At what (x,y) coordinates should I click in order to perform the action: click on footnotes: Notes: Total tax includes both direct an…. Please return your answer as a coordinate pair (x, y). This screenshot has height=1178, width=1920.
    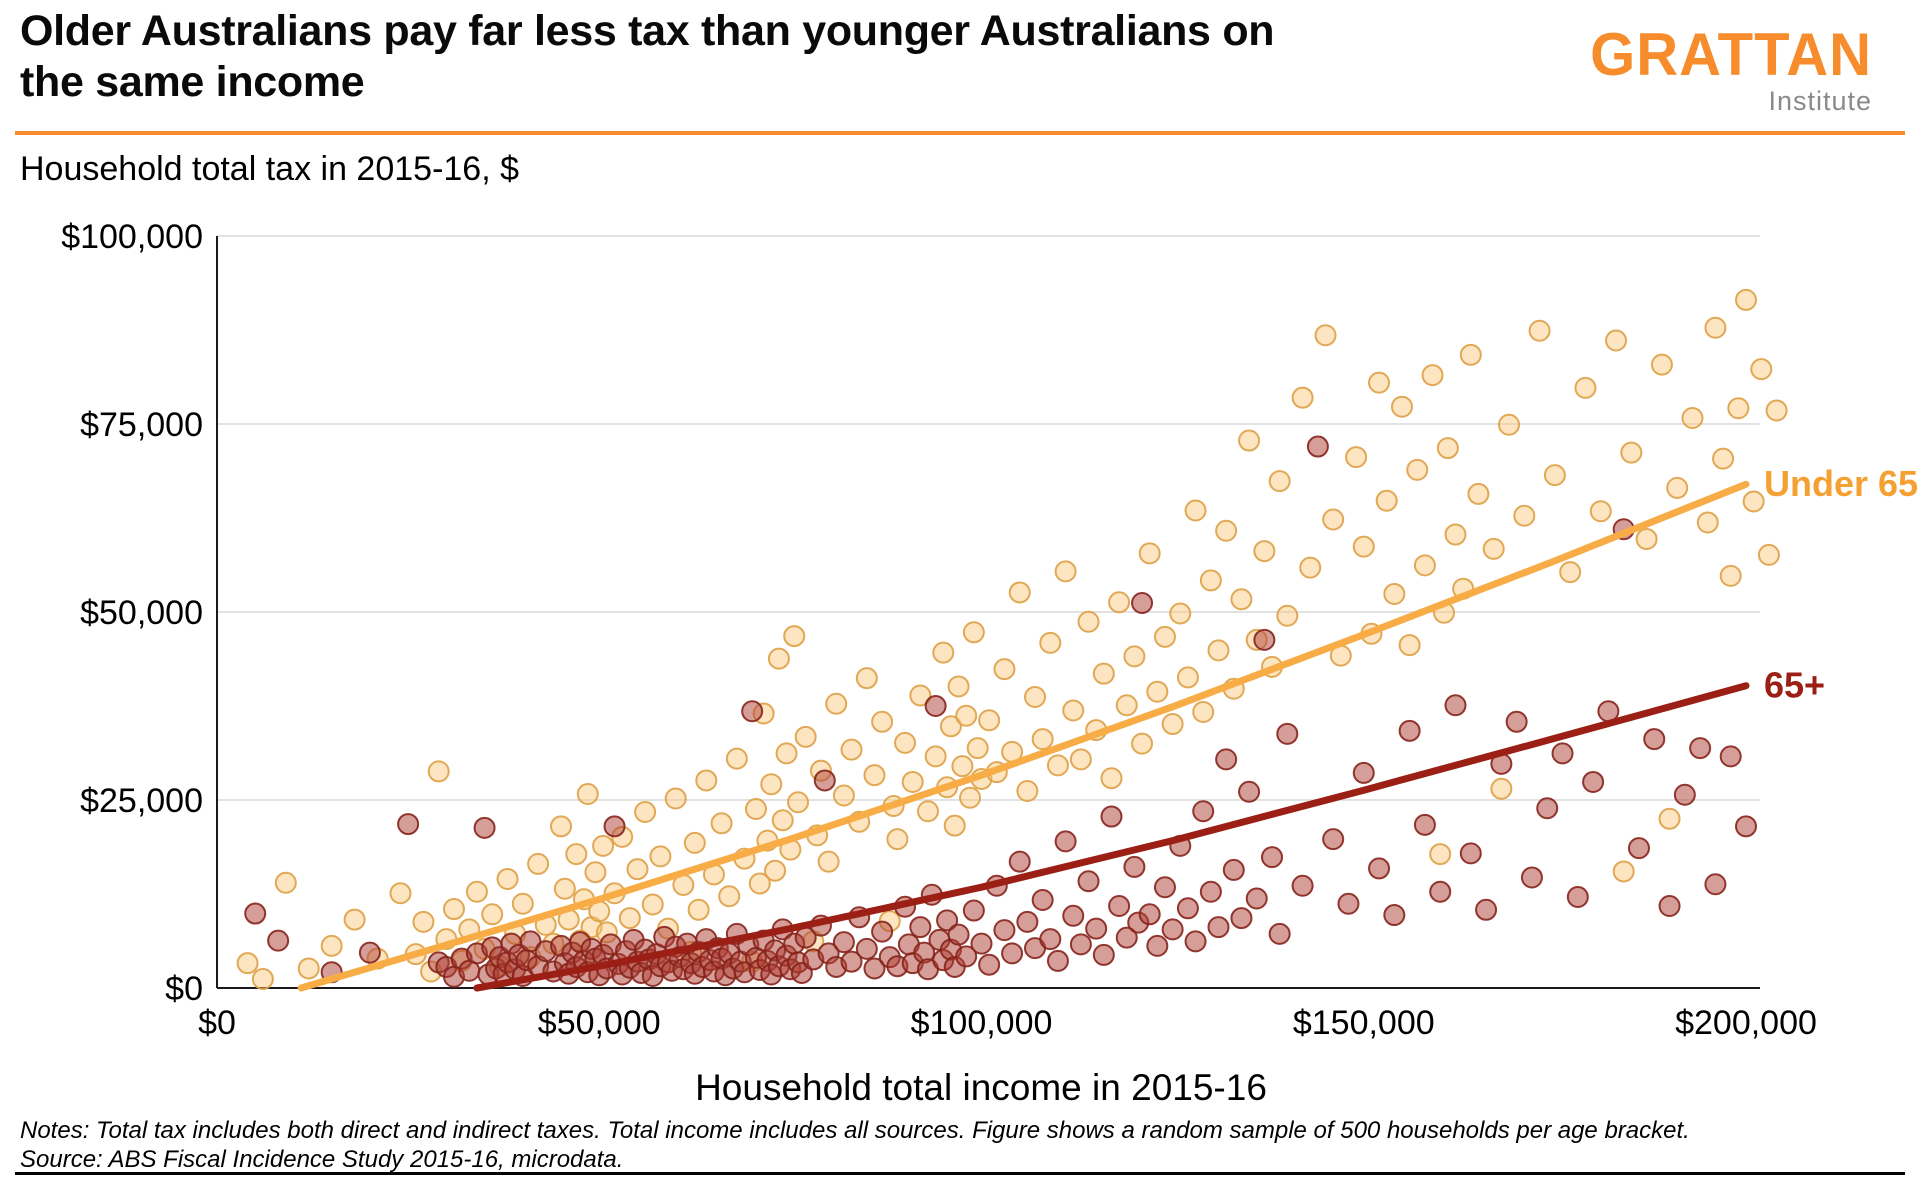
    Looking at the image, I should click on (960, 1145).